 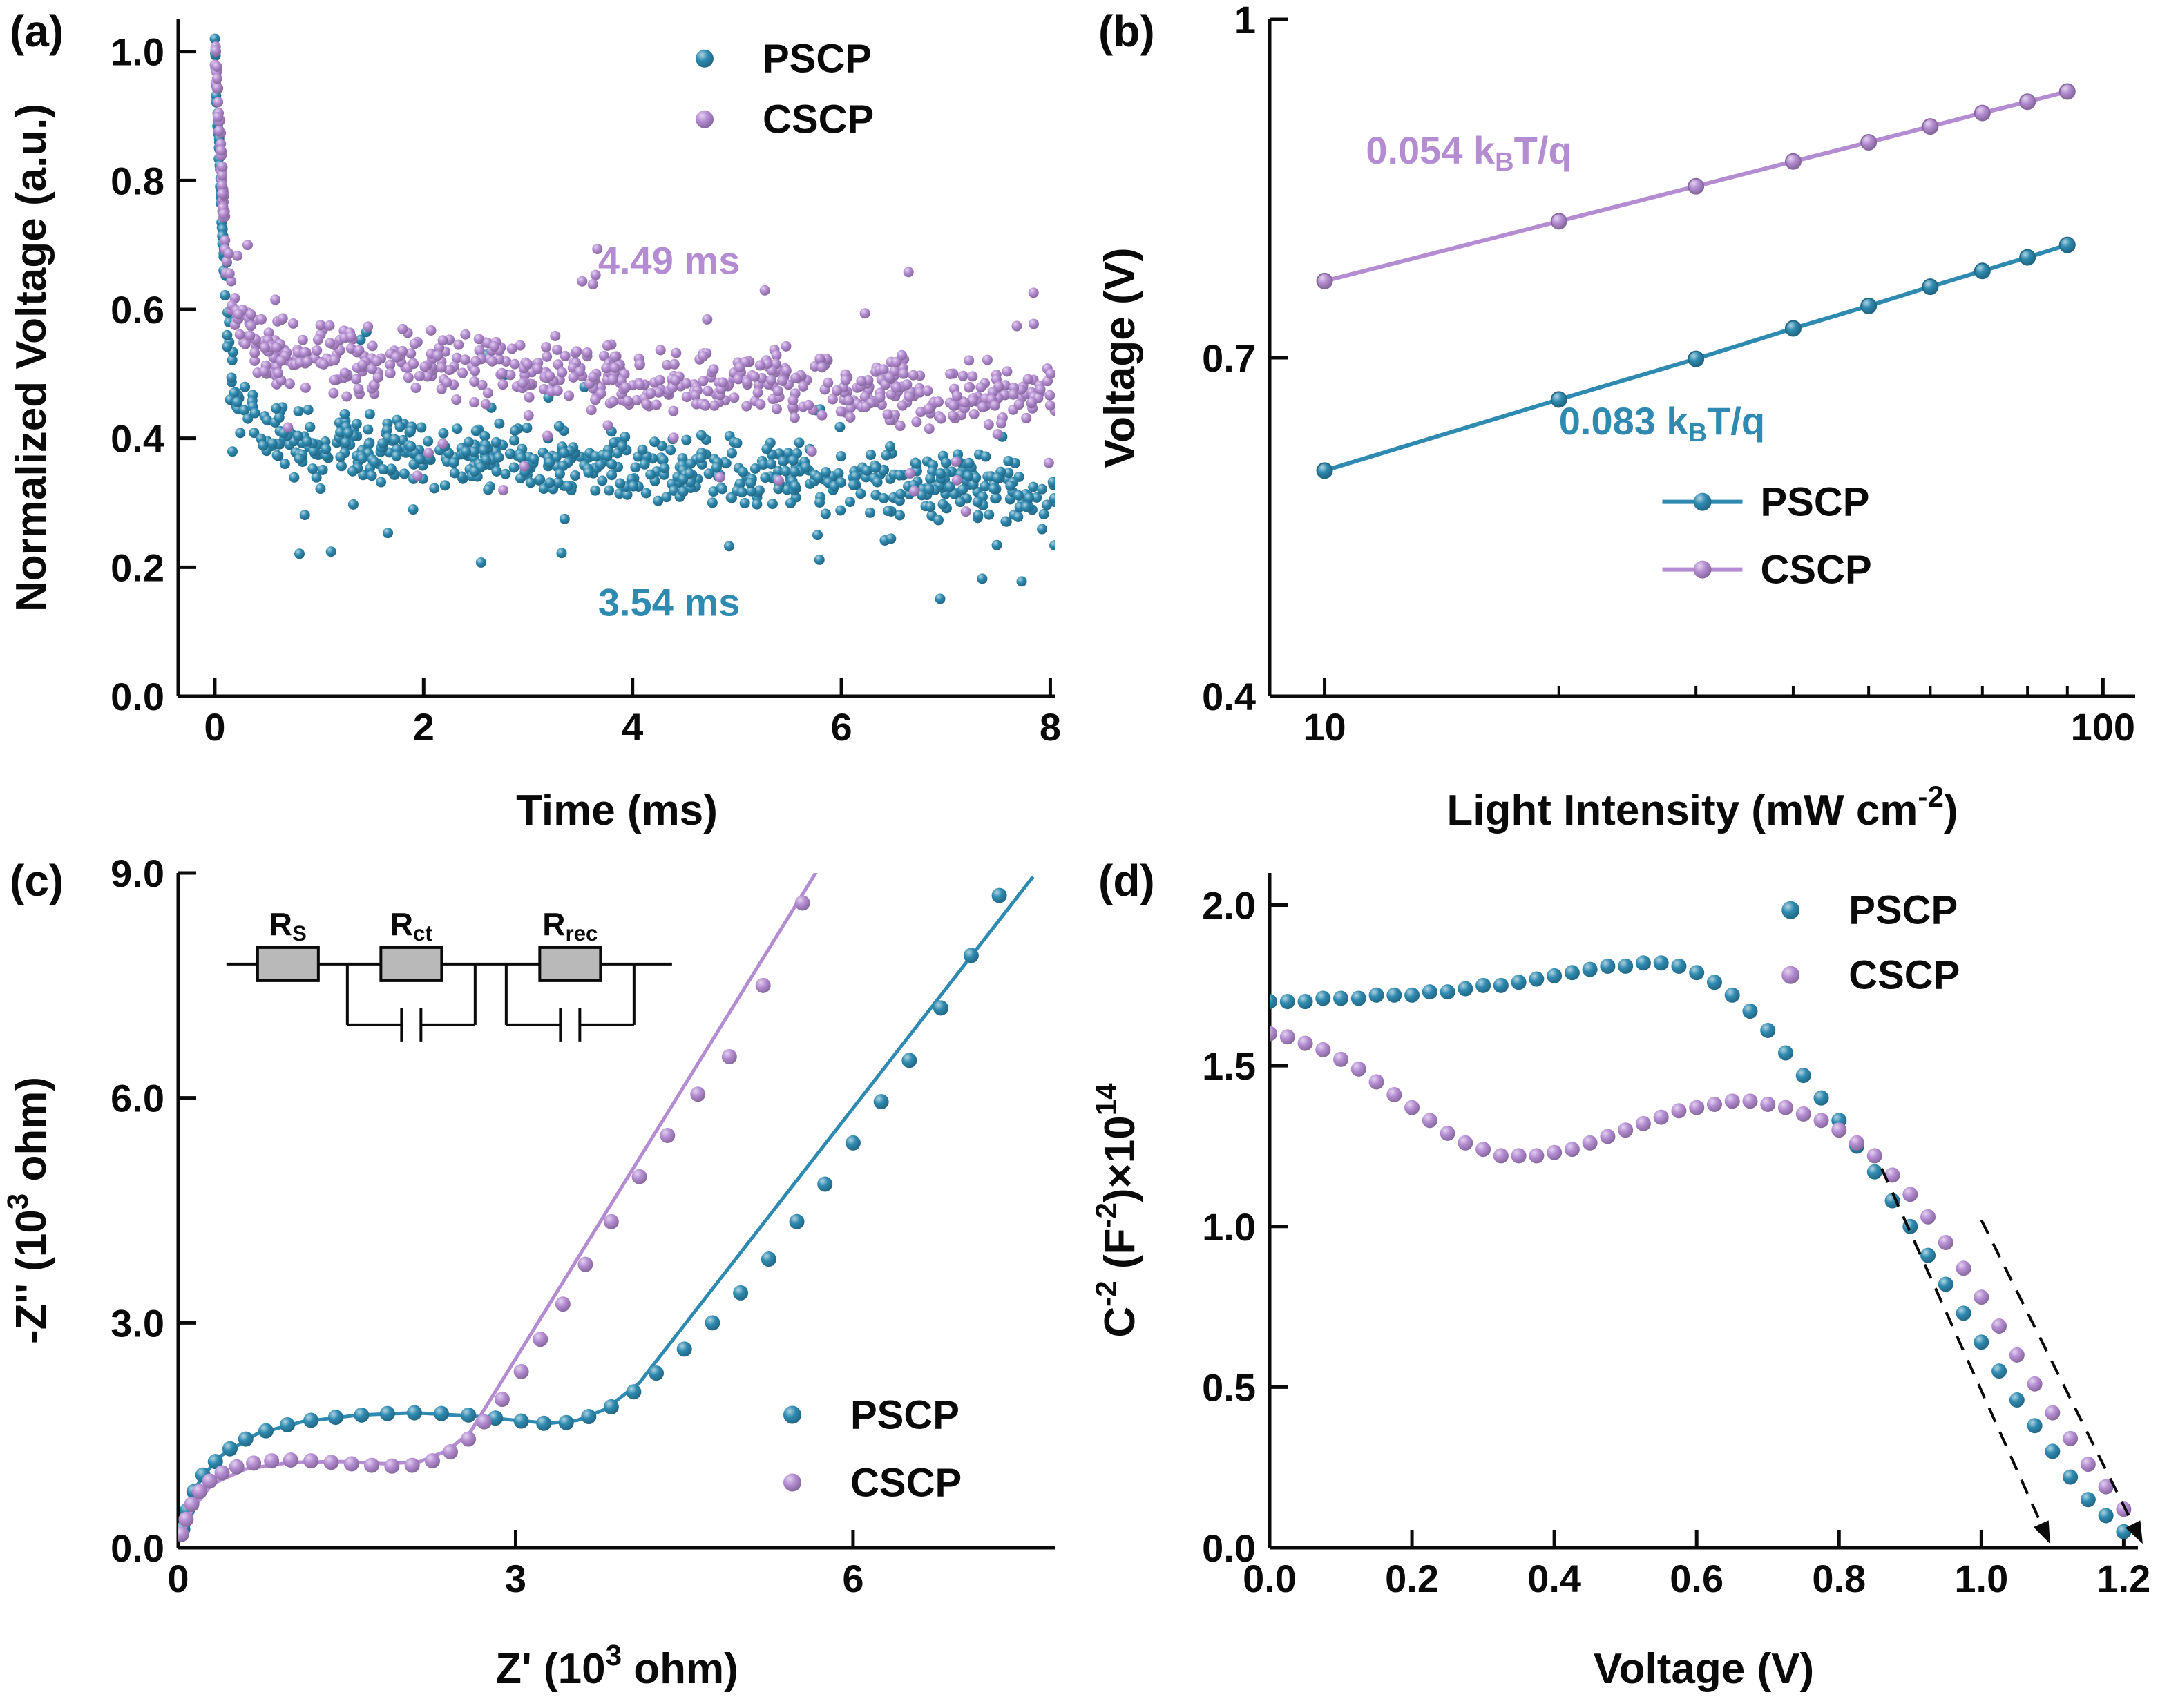 I want to click on svg-text: RS, so click(x=288, y=926).